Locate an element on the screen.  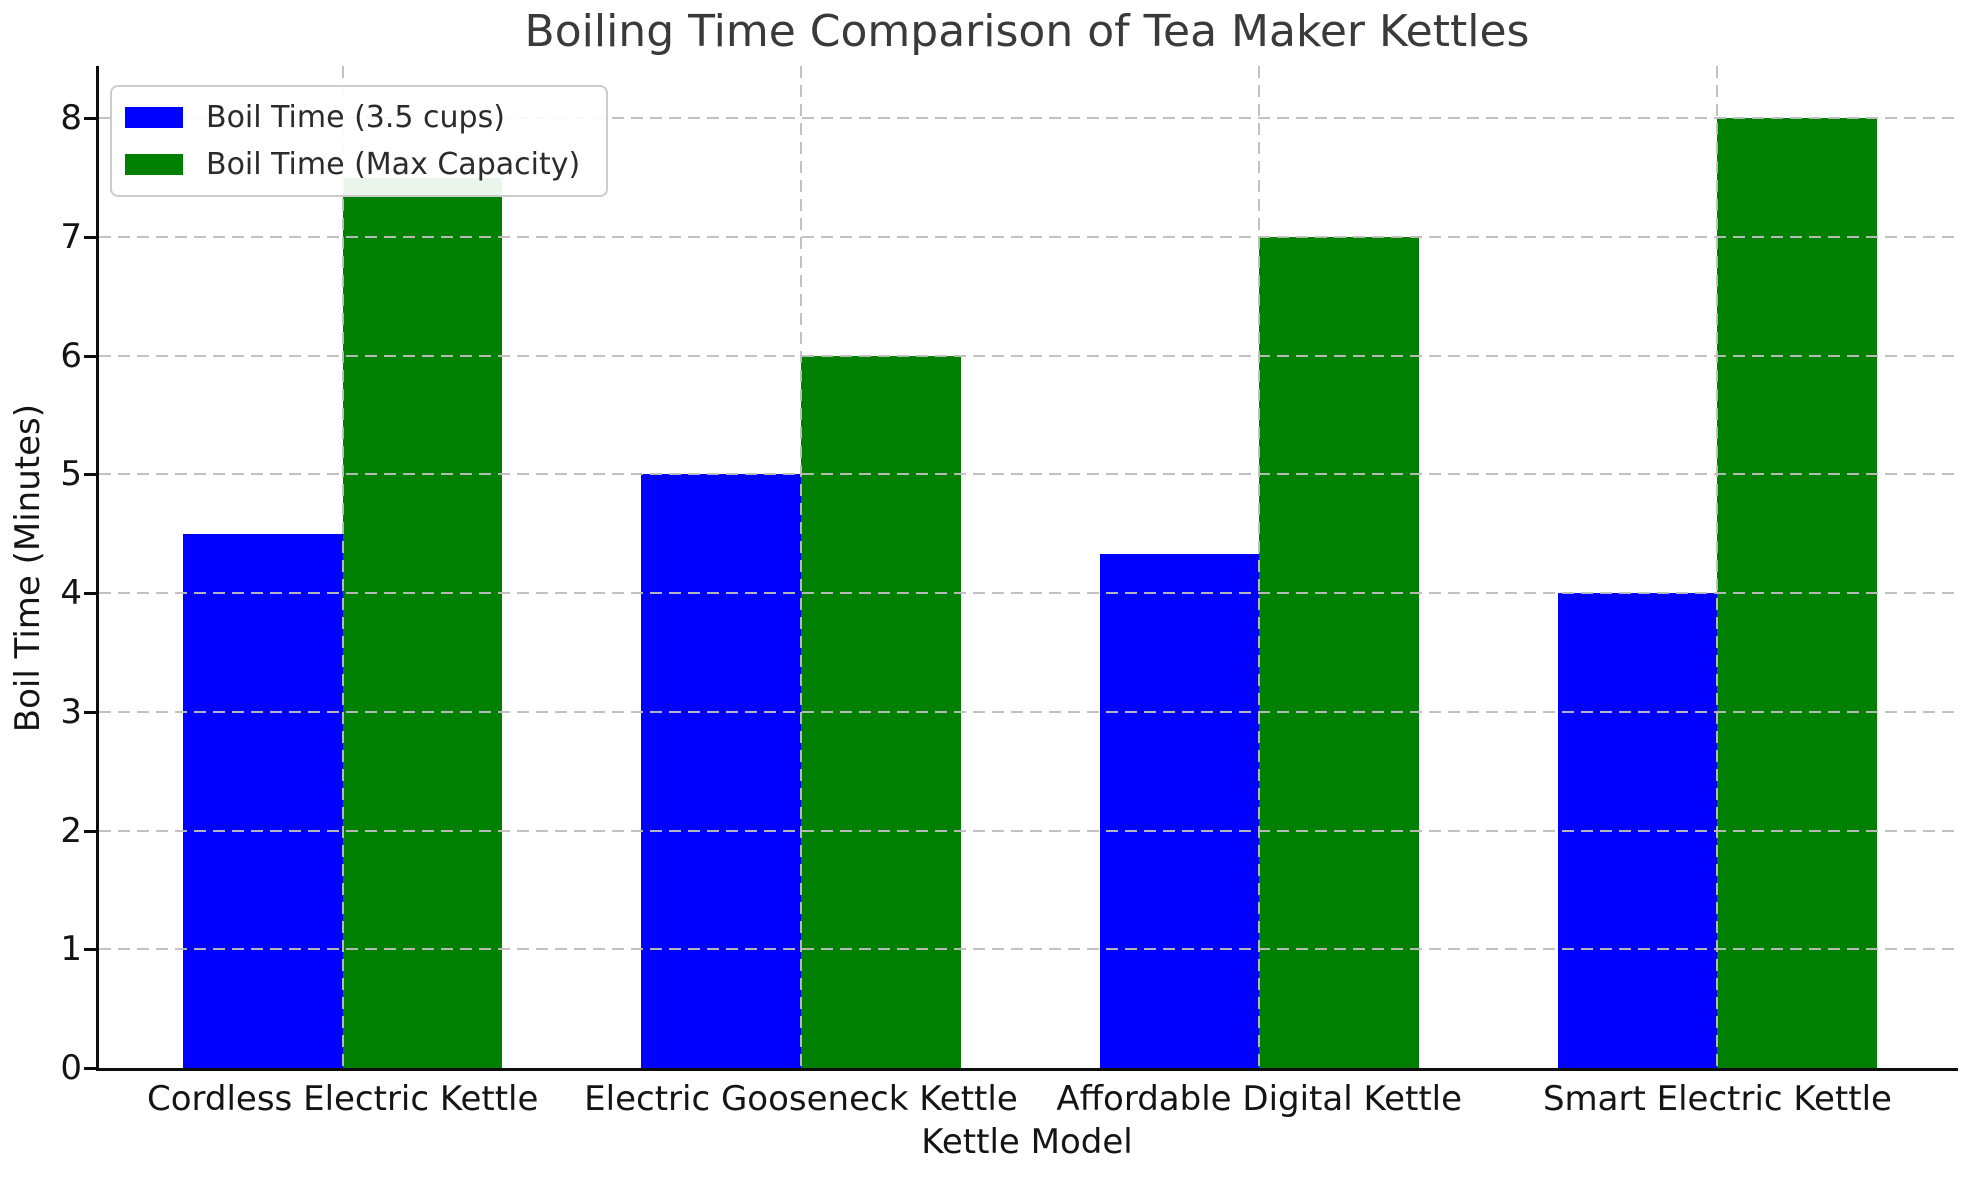
y-tick-label: 7 is located at coordinates (71, 236).